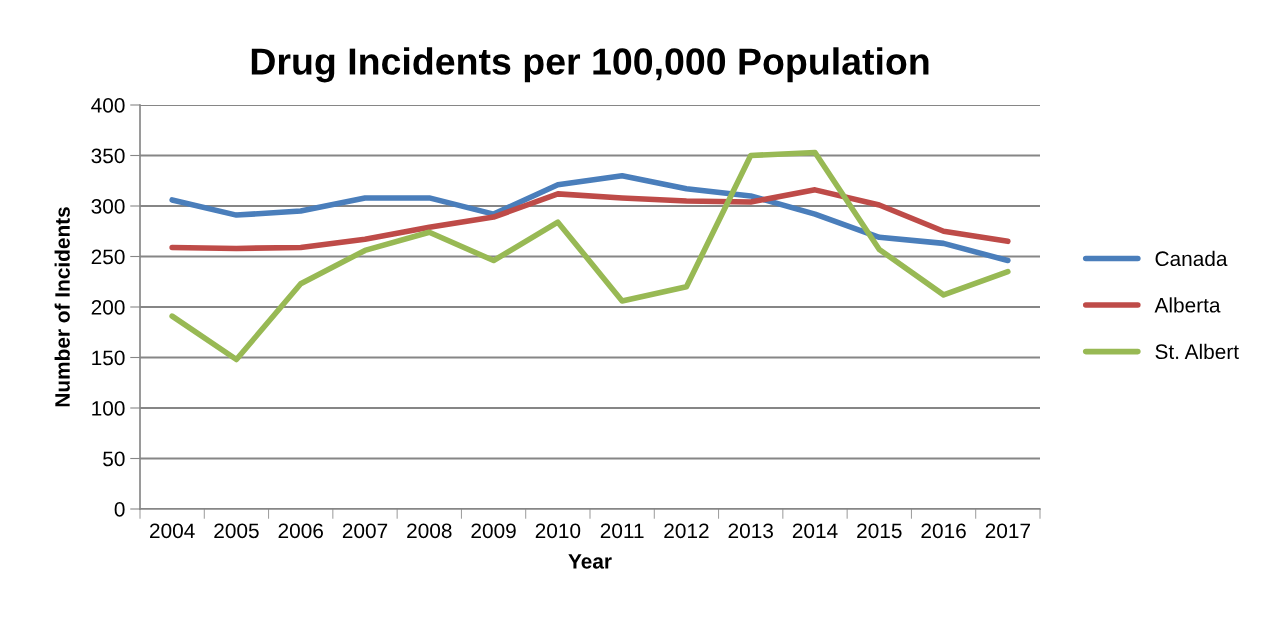 The height and width of the screenshot is (629, 1265). What do you see at coordinates (114, 459) in the screenshot?
I see `y-tick-label: 50` at bounding box center [114, 459].